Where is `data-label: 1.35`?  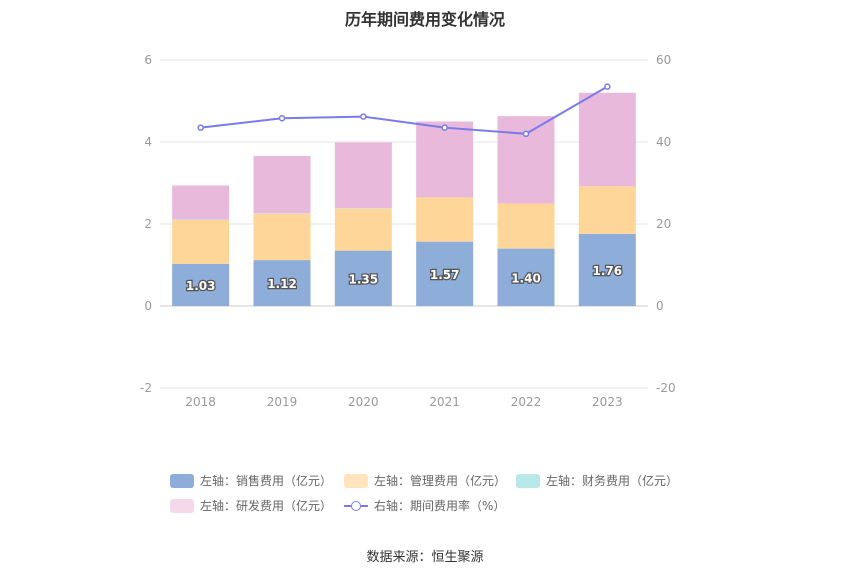
data-label: 1.35 is located at coordinates (364, 279).